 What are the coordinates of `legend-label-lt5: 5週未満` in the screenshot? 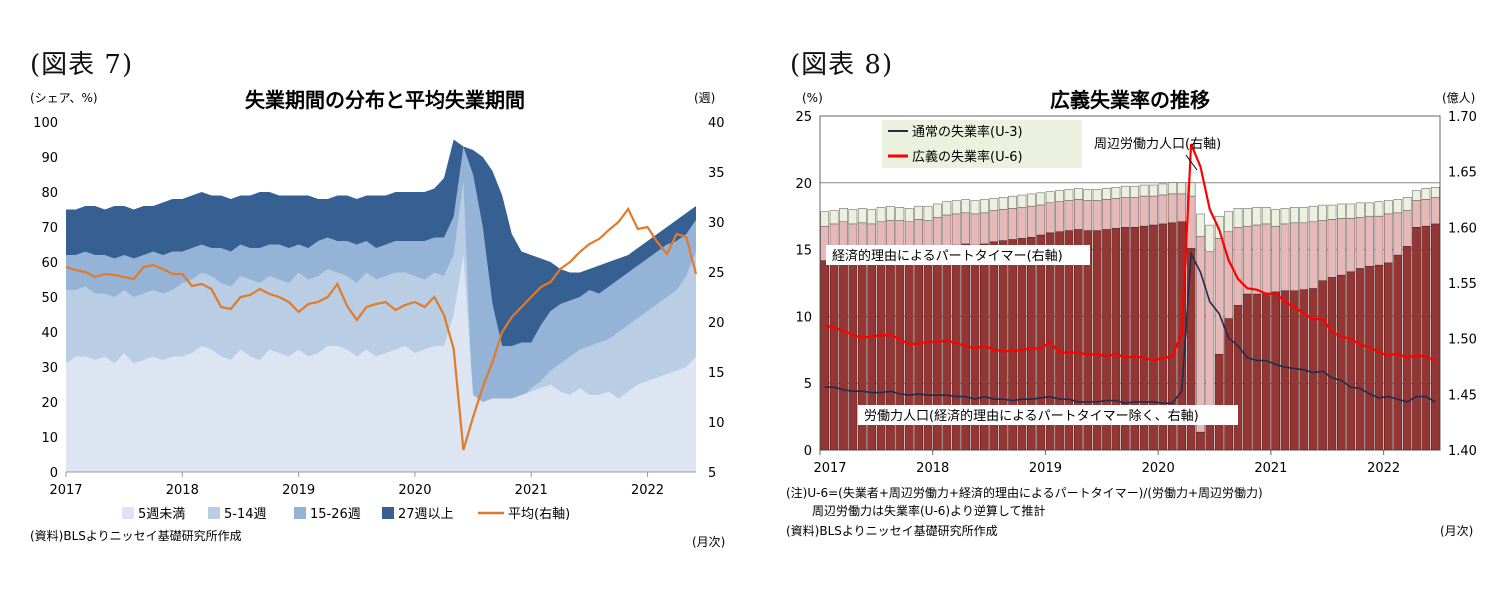 It's located at (161, 514).